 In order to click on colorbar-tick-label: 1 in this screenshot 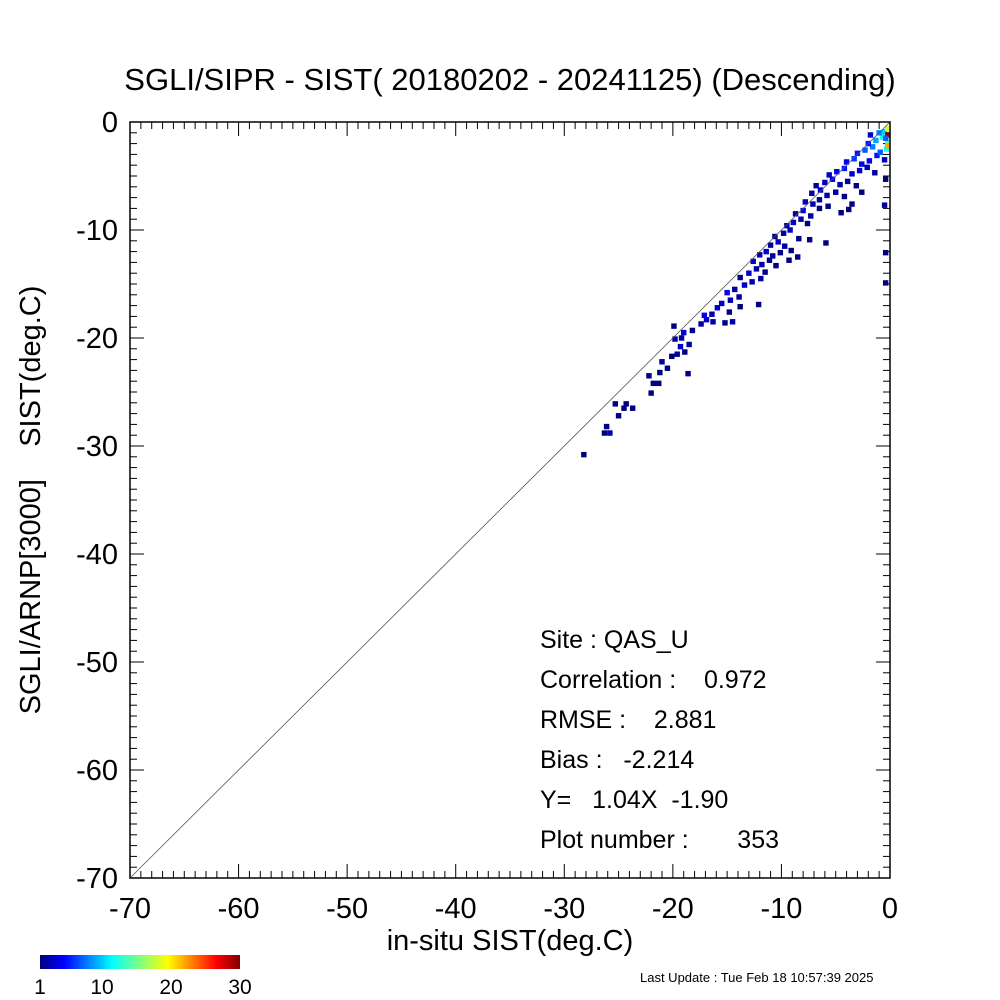, I will do `click(40, 987)`.